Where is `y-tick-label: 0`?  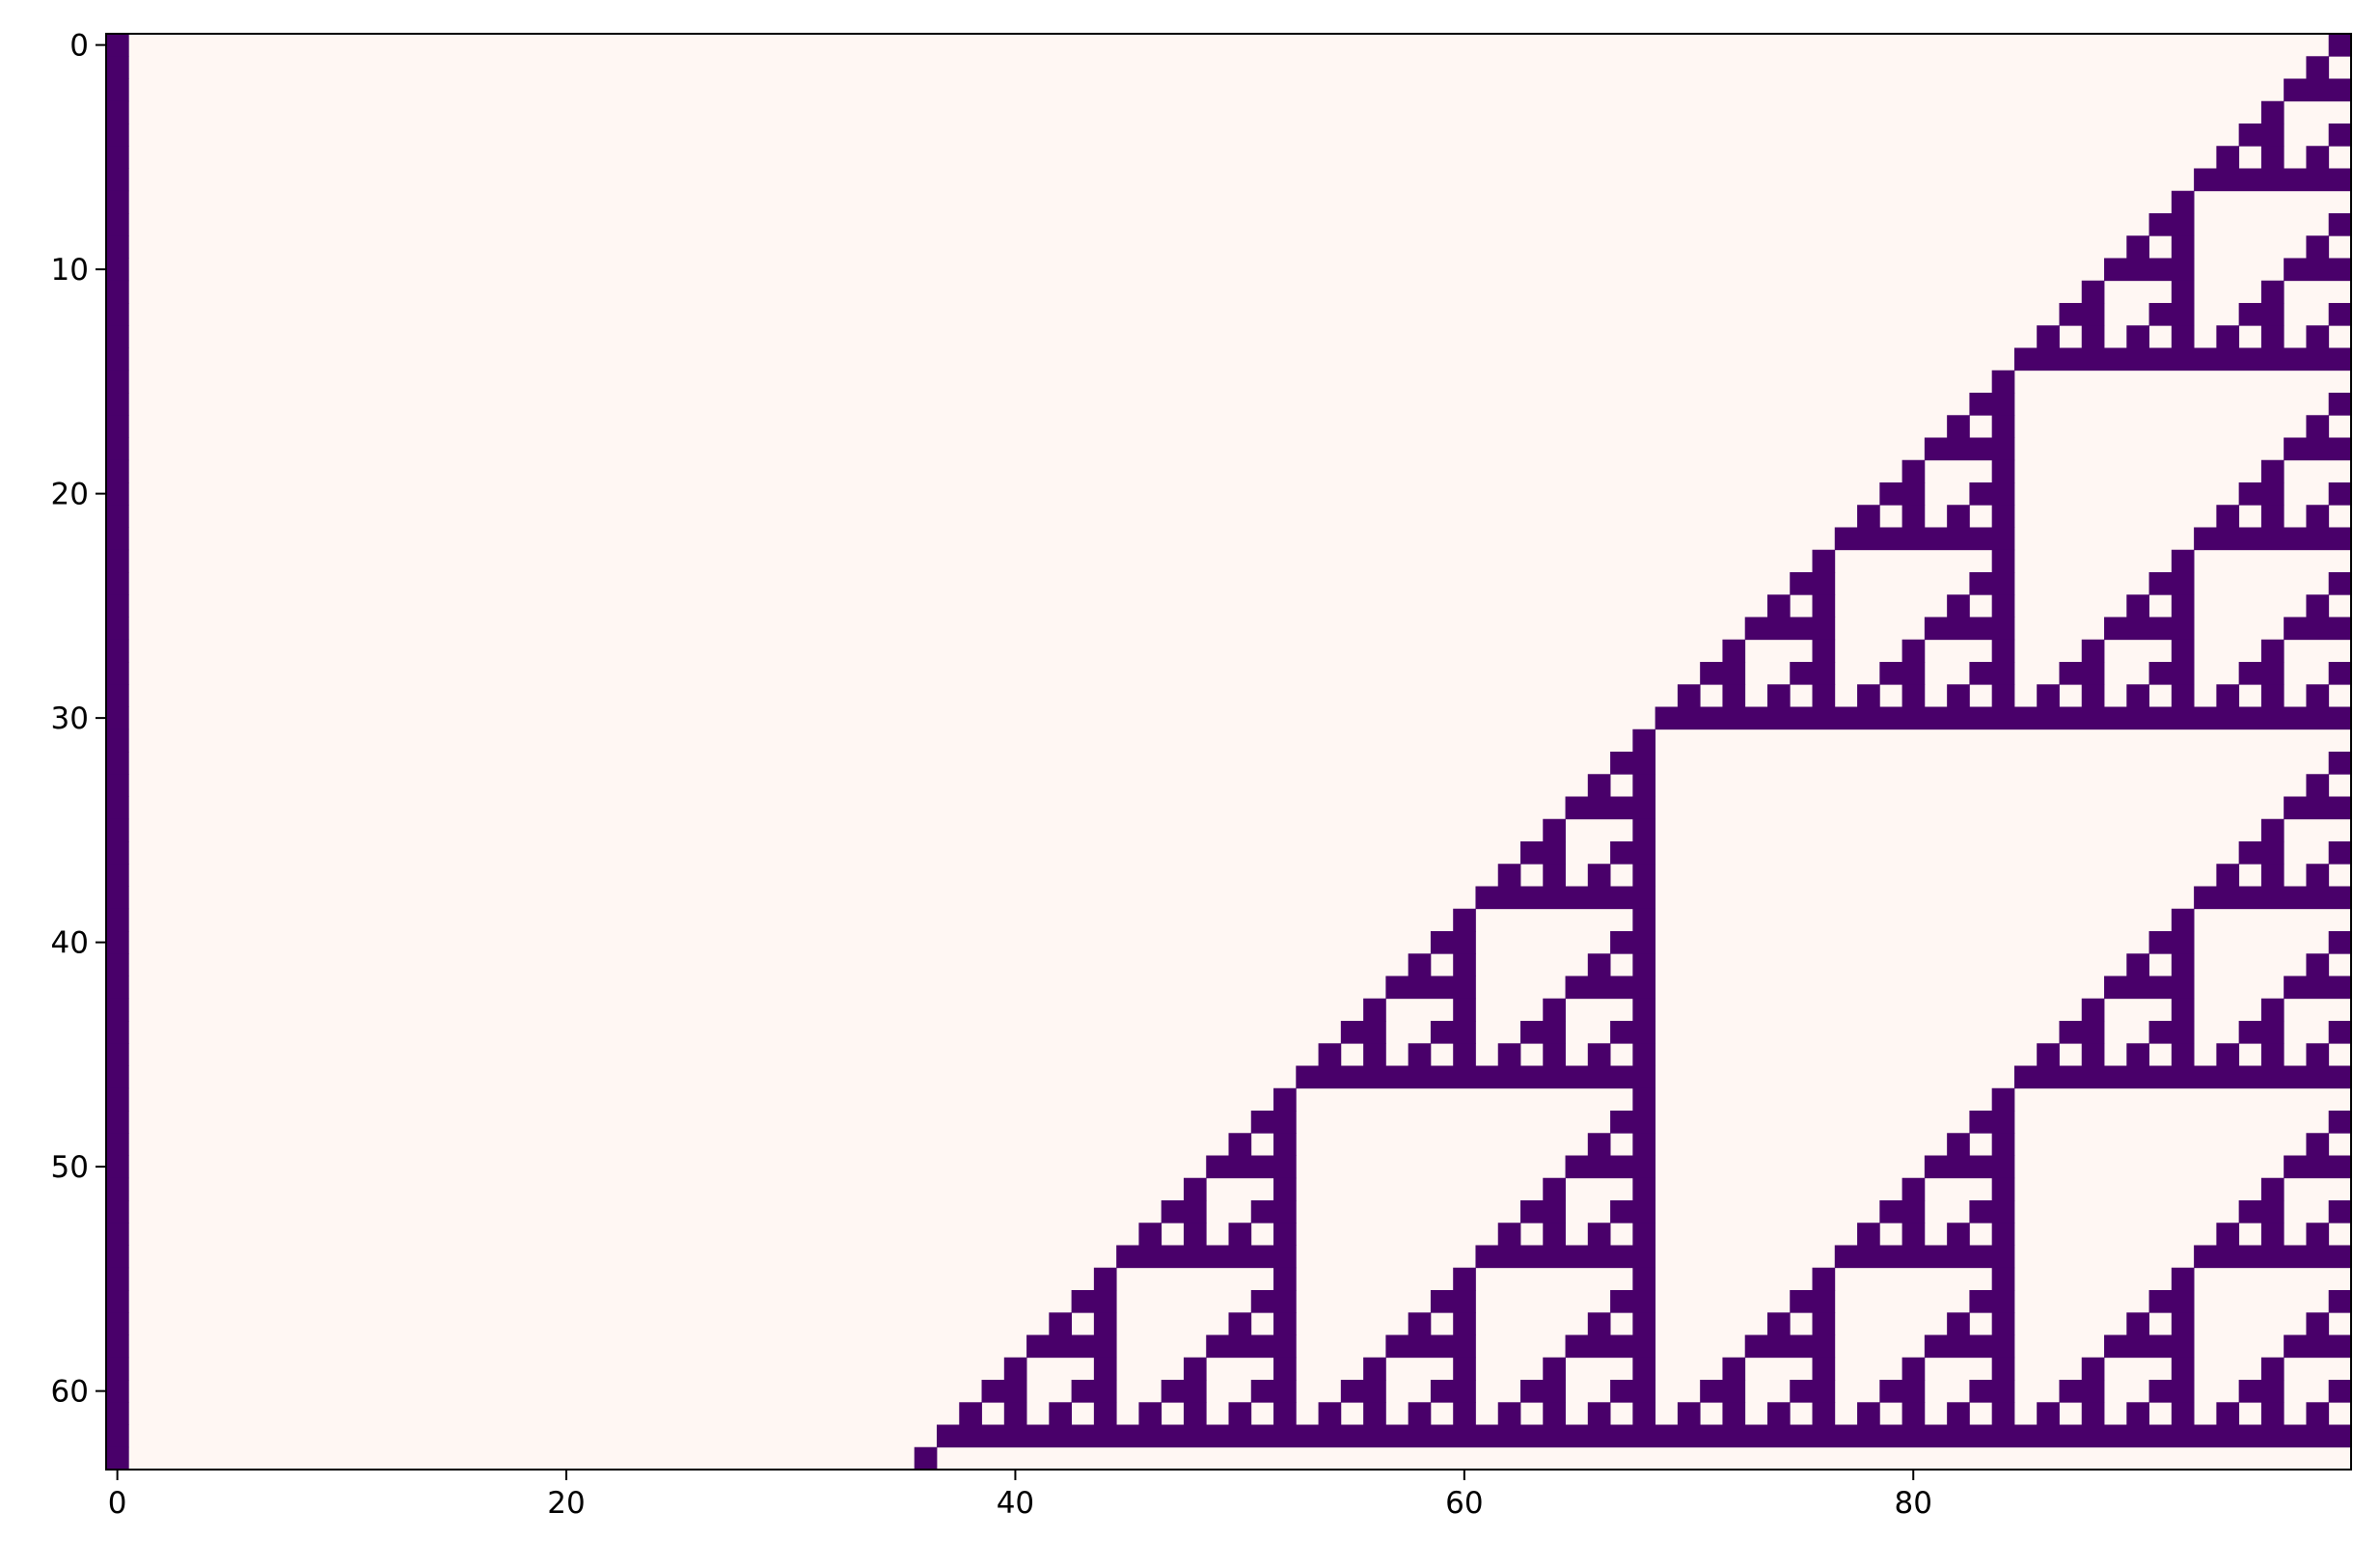
y-tick-label: 0 is located at coordinates (79, 46).